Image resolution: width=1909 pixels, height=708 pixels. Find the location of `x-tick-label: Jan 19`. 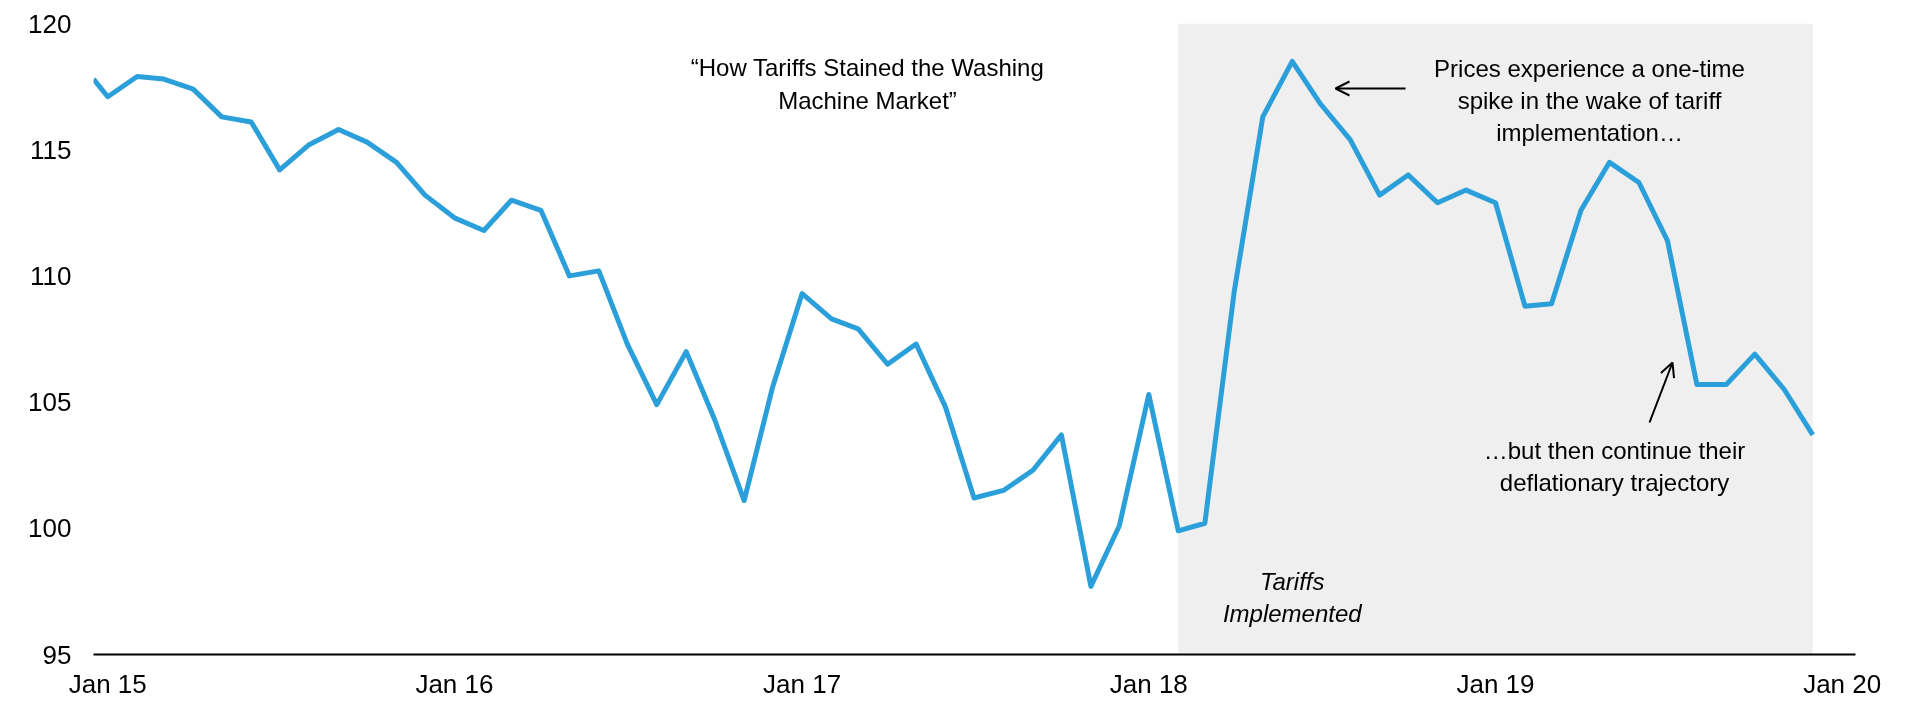

x-tick-label: Jan 19 is located at coordinates (1495, 683).